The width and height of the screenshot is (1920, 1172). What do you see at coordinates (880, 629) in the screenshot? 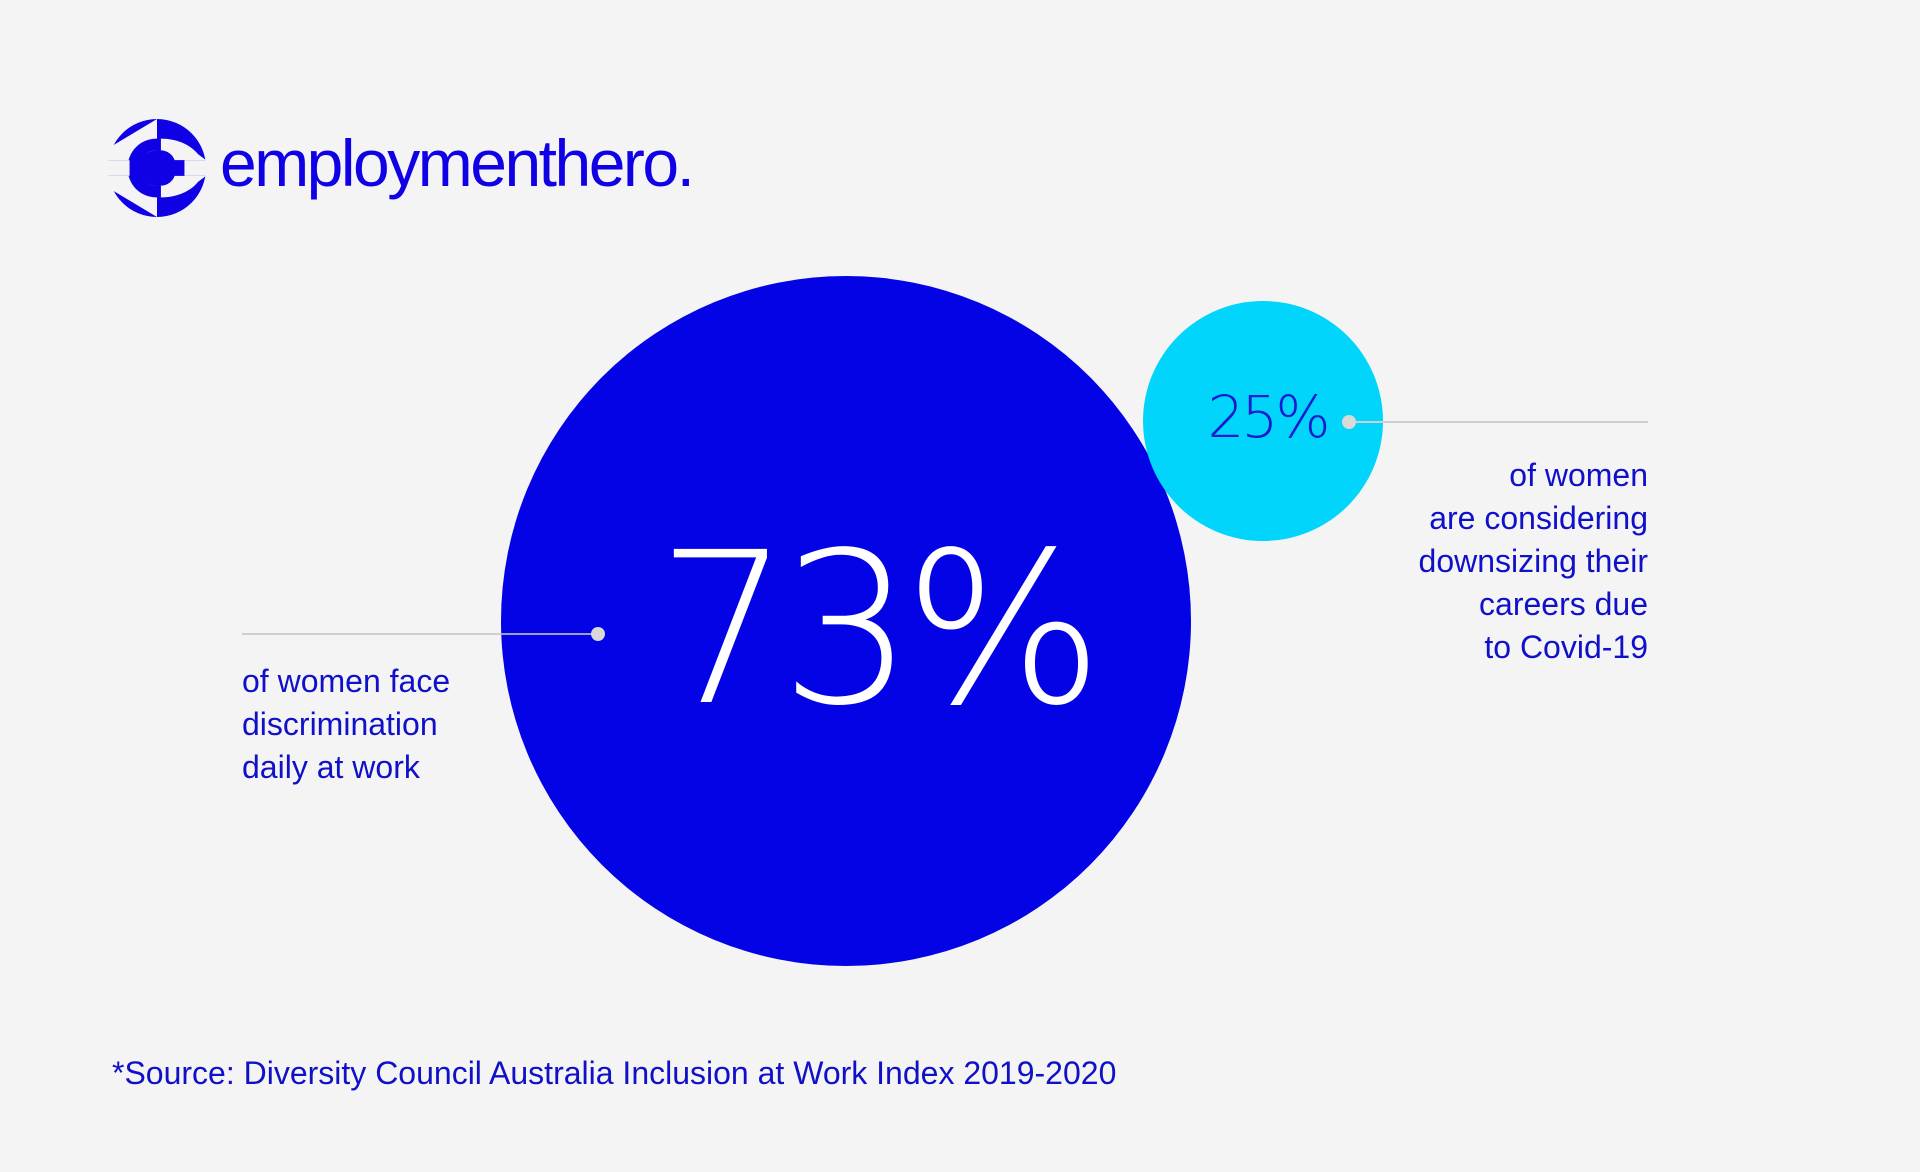
I see `primary-stat-value: 73%` at bounding box center [880, 629].